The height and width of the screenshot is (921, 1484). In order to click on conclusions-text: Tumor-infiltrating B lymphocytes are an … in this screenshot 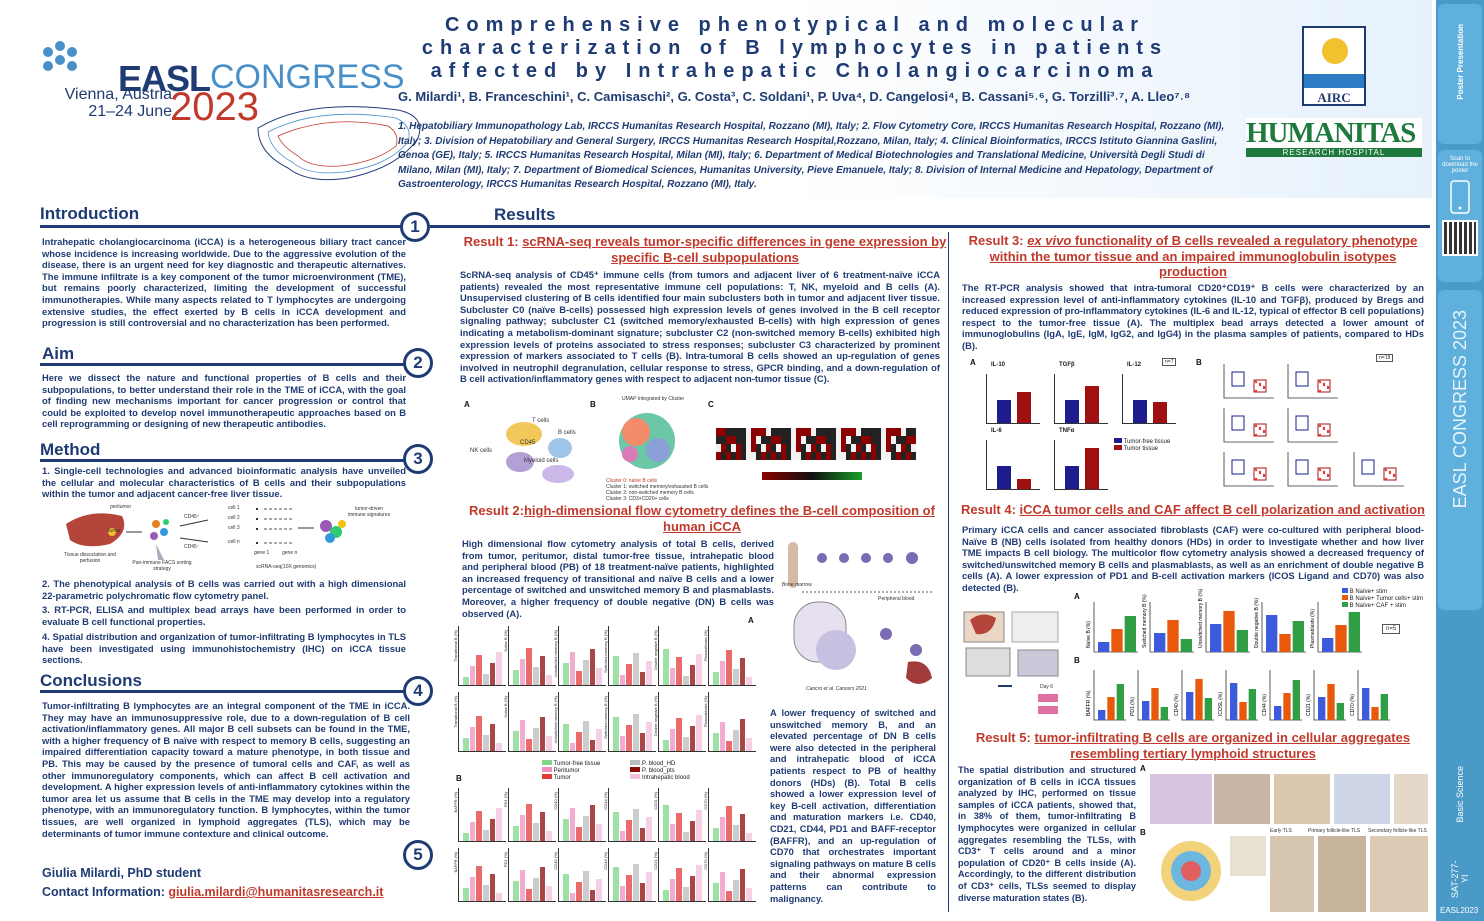, I will do `click(226, 769)`.